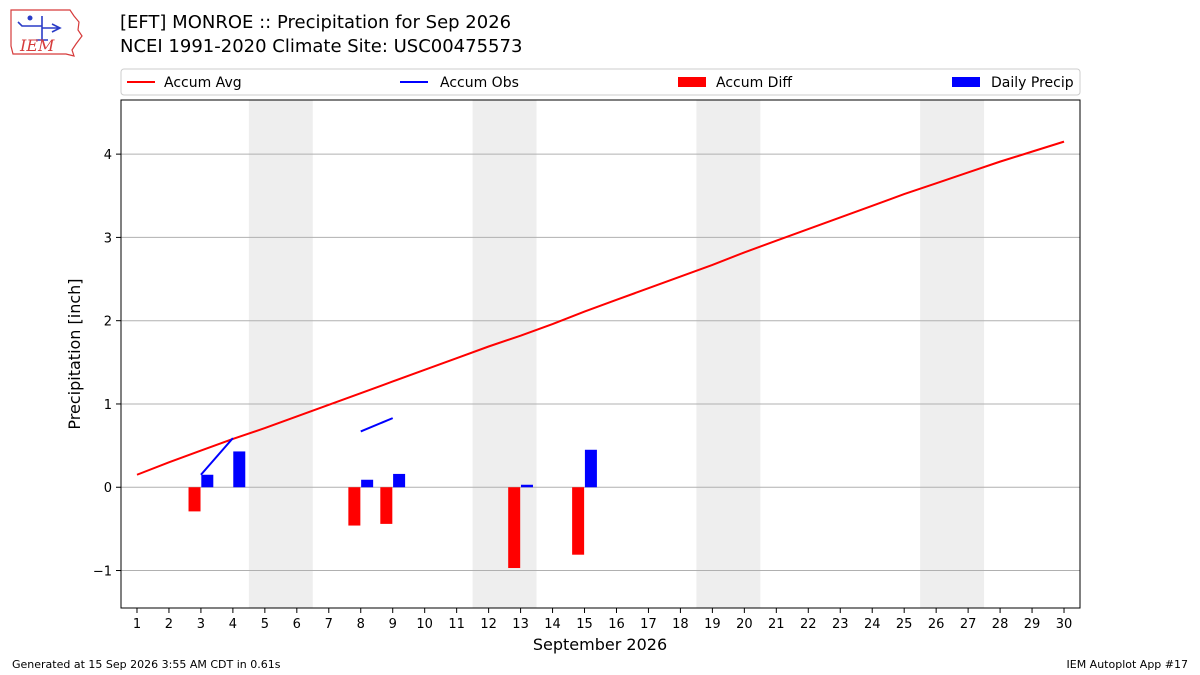  What do you see at coordinates (600, 644) in the screenshot?
I see `x-axis-label: September 2026` at bounding box center [600, 644].